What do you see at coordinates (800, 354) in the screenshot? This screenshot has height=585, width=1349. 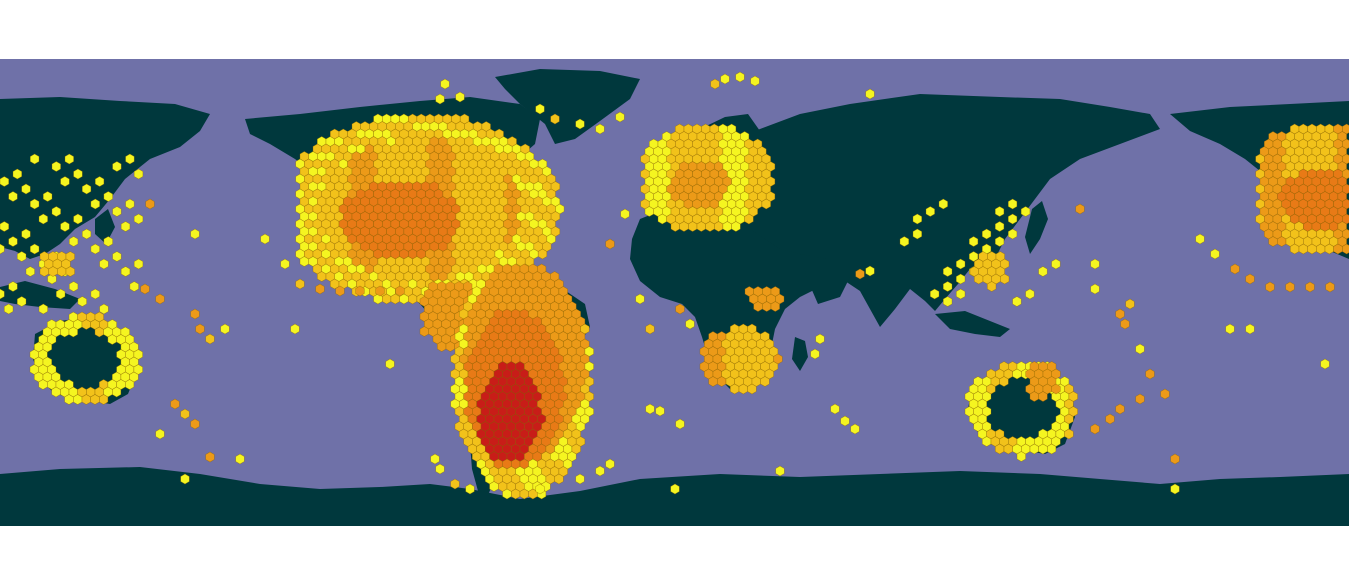 I see `madagascar-land` at bounding box center [800, 354].